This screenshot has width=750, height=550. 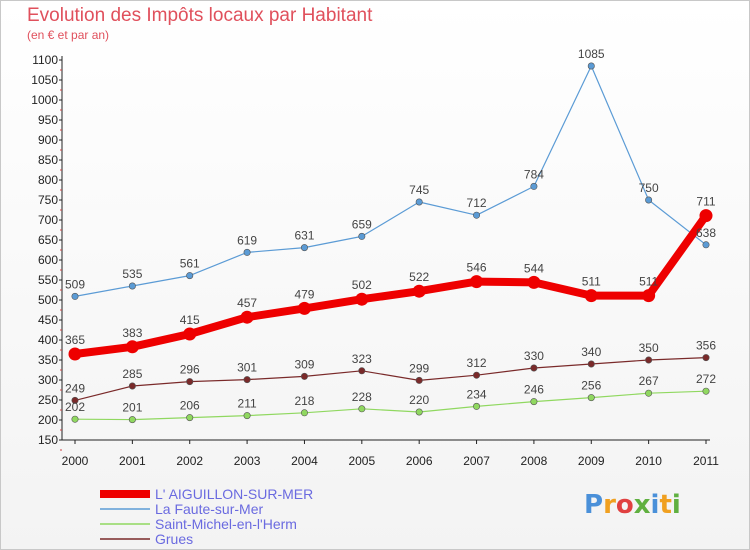 What do you see at coordinates (190, 320) in the screenshot?
I see `data-label: 415` at bounding box center [190, 320].